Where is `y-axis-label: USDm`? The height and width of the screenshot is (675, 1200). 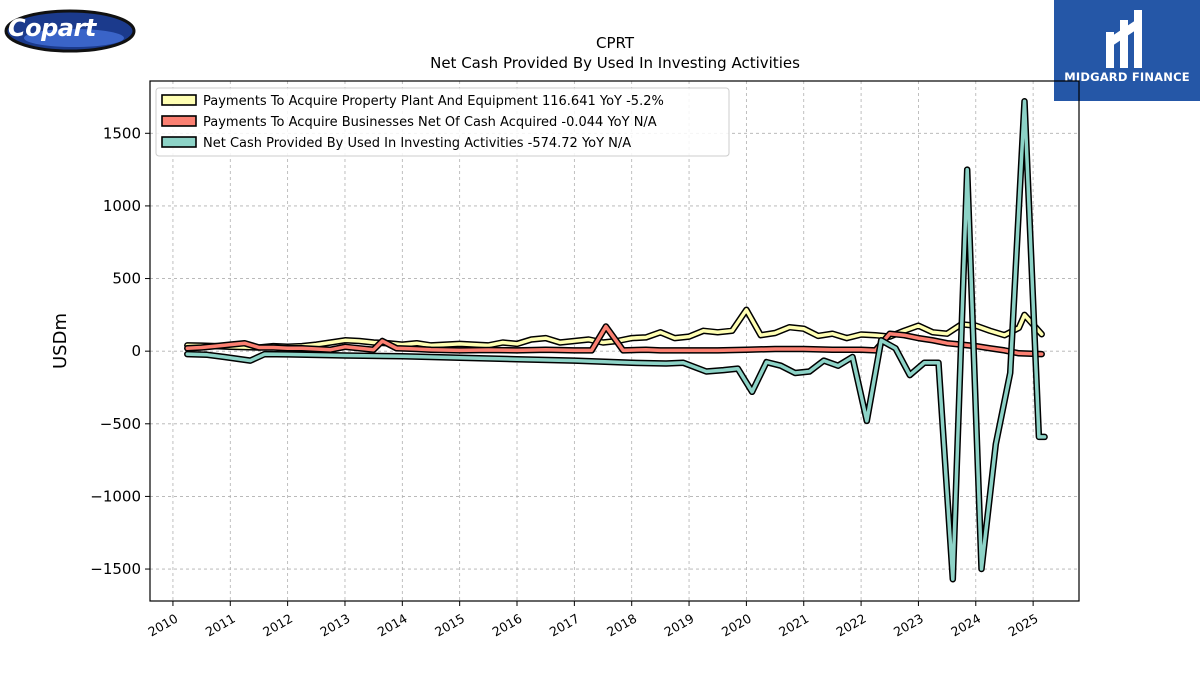
y-axis-label: USDm is located at coordinates (60, 341).